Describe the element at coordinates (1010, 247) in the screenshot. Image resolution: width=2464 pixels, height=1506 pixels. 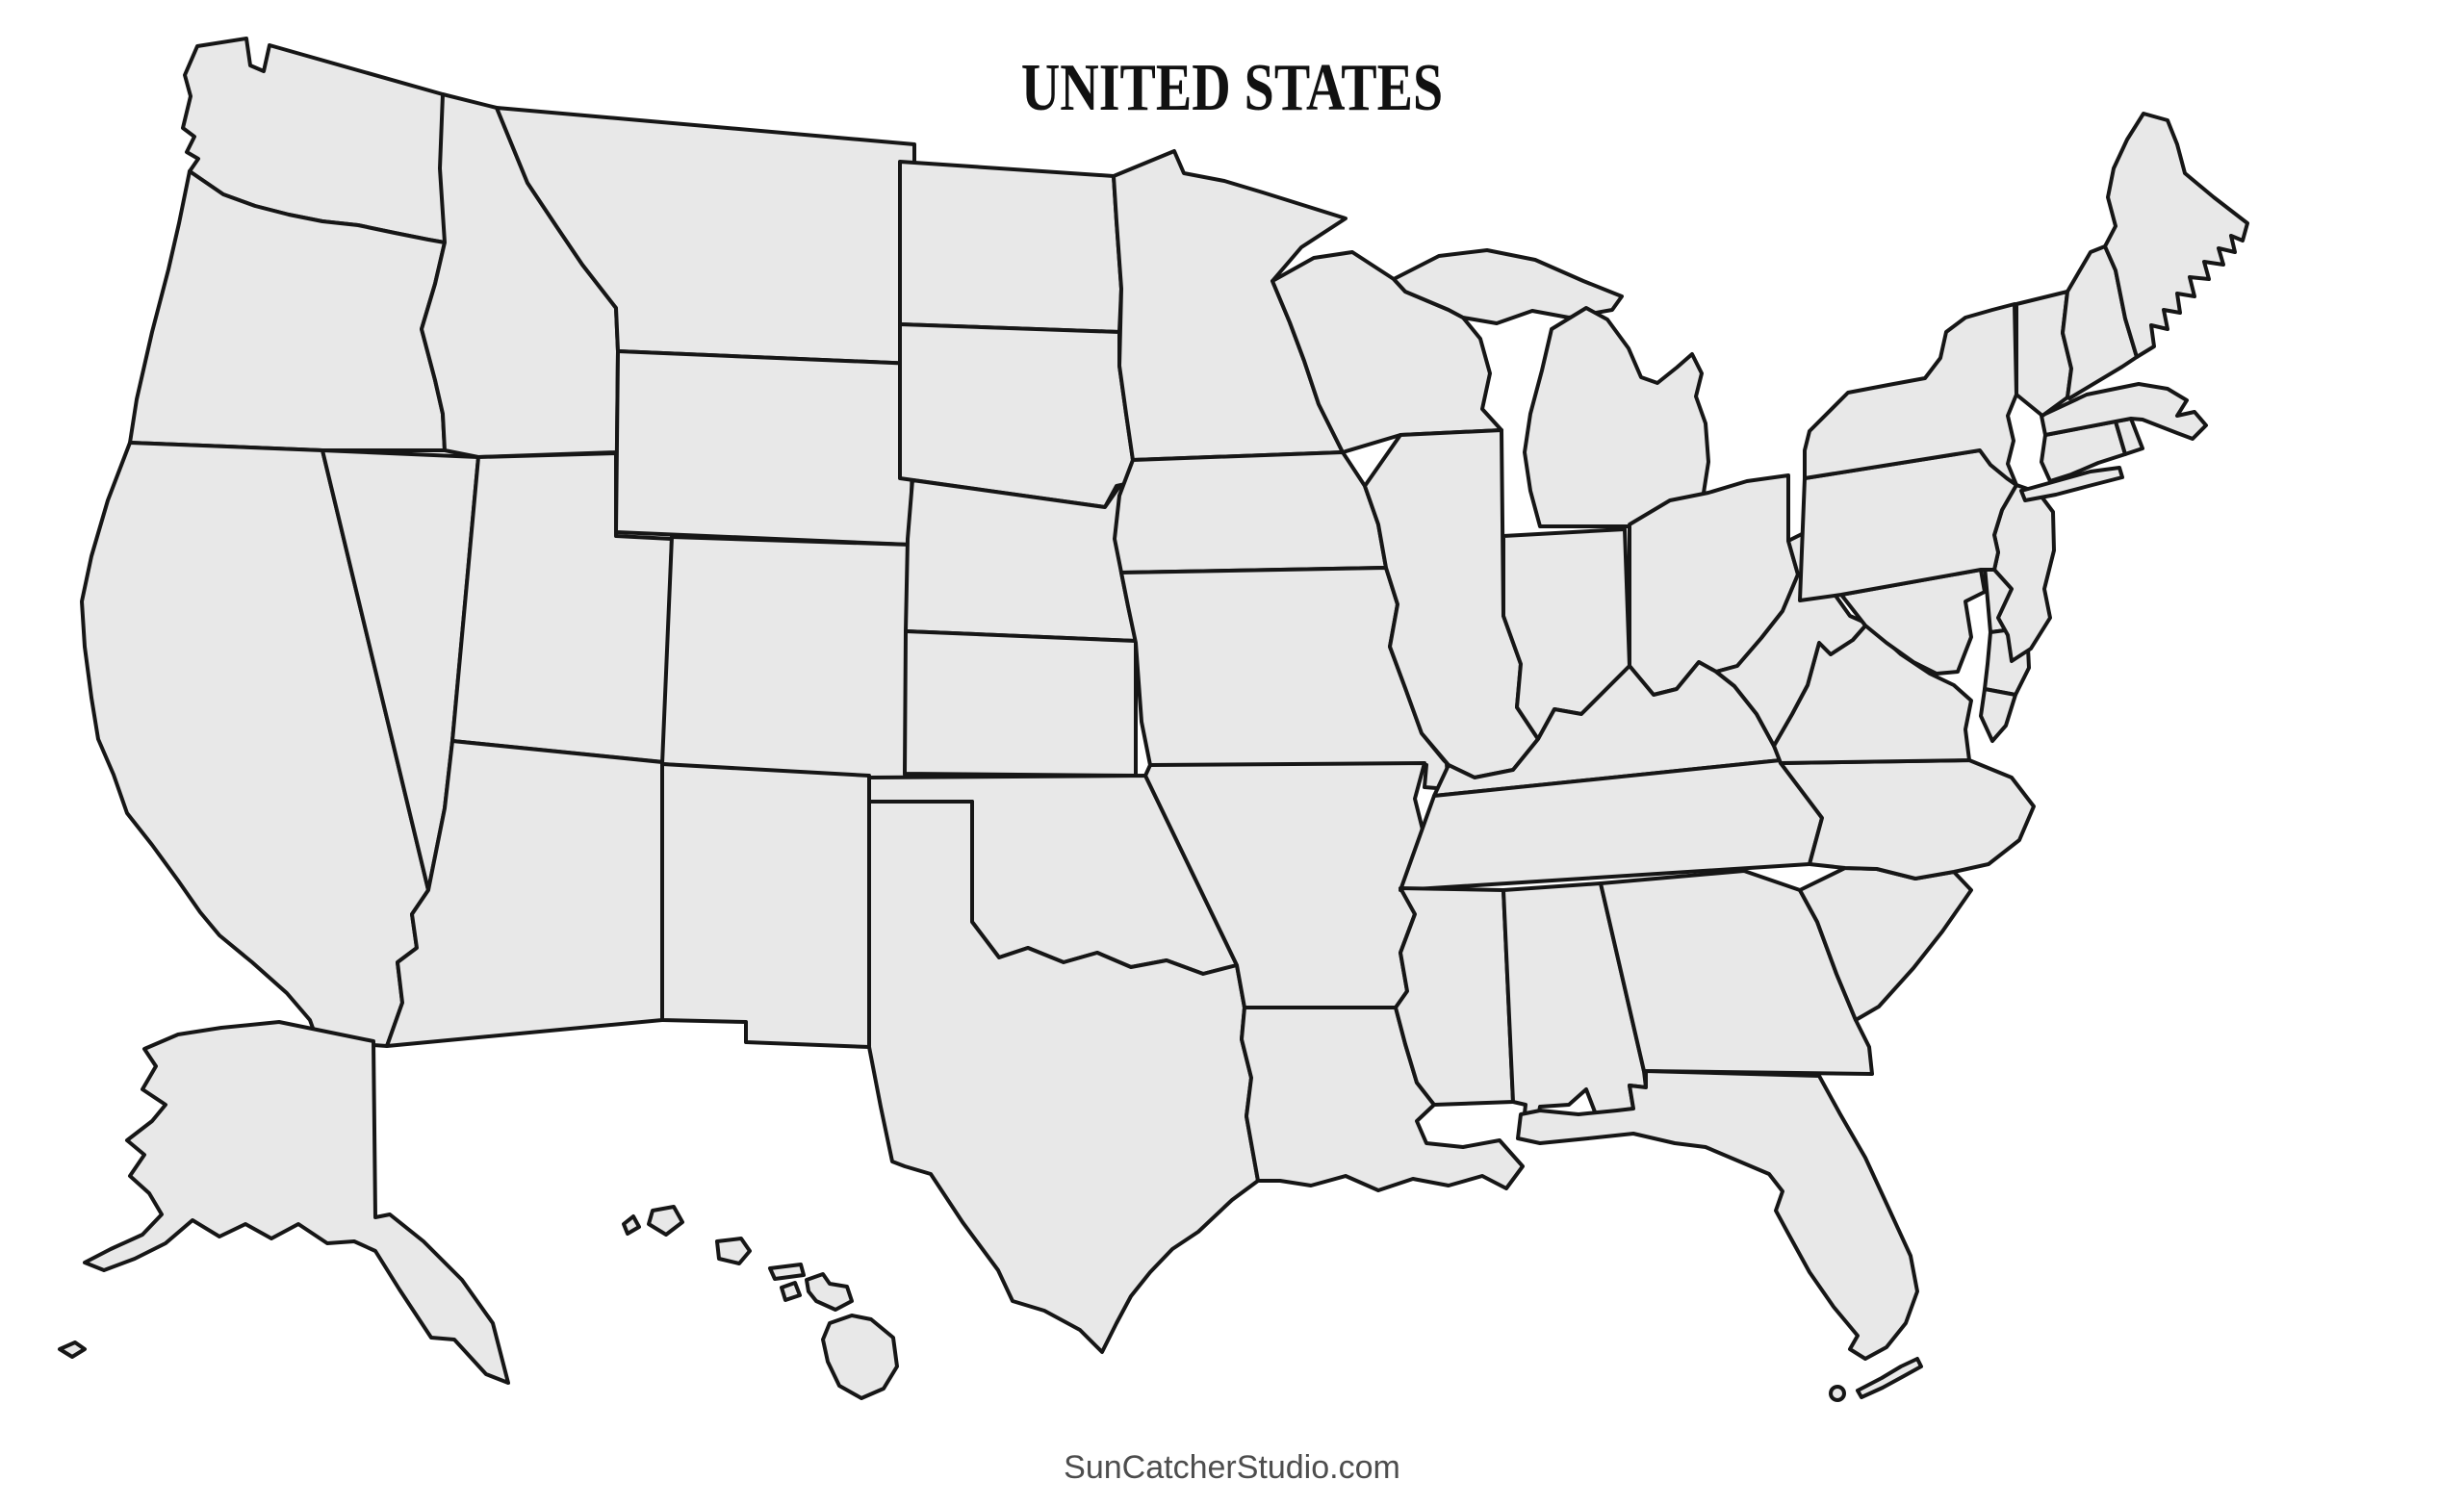
I see `state-north-dakota` at that location.